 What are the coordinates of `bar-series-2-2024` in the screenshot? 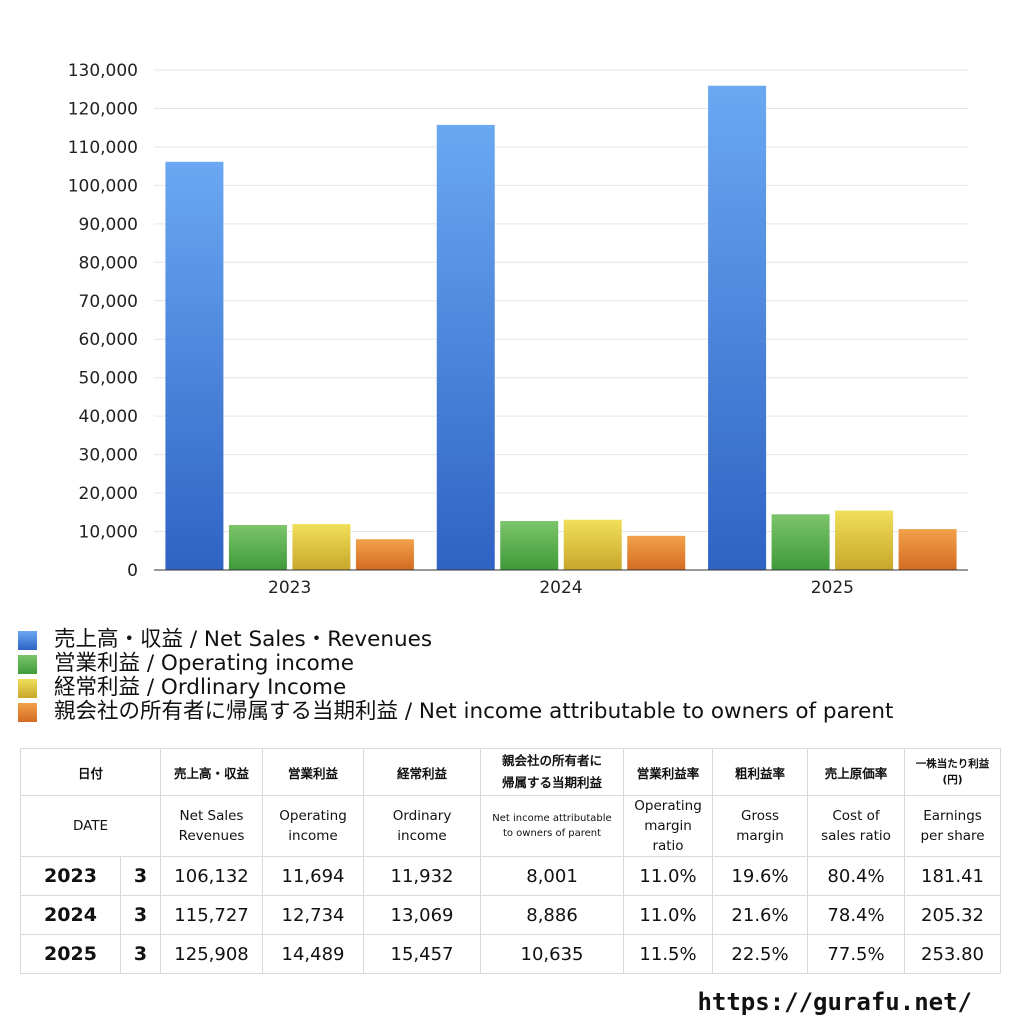 It's located at (592, 544).